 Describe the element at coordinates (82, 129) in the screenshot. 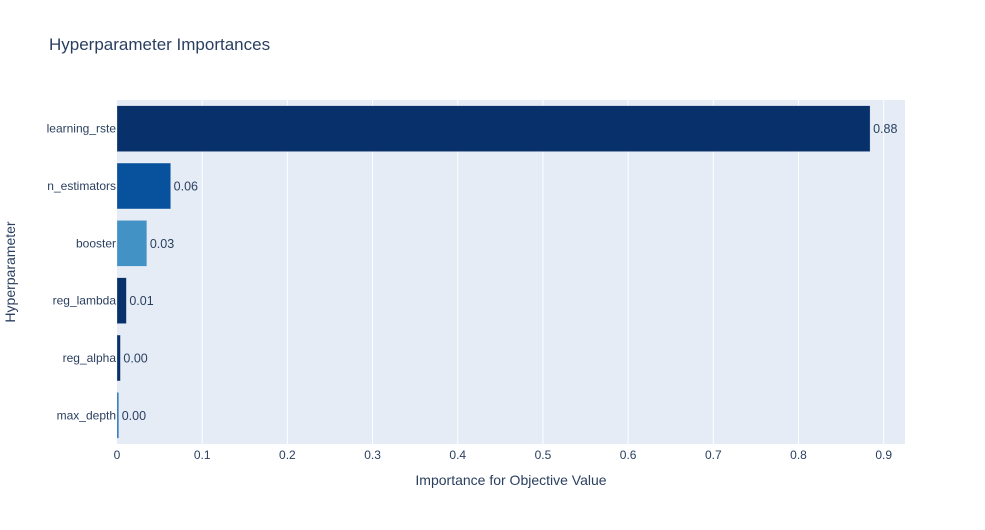

I see `y-tick-label: learning_rste` at that location.